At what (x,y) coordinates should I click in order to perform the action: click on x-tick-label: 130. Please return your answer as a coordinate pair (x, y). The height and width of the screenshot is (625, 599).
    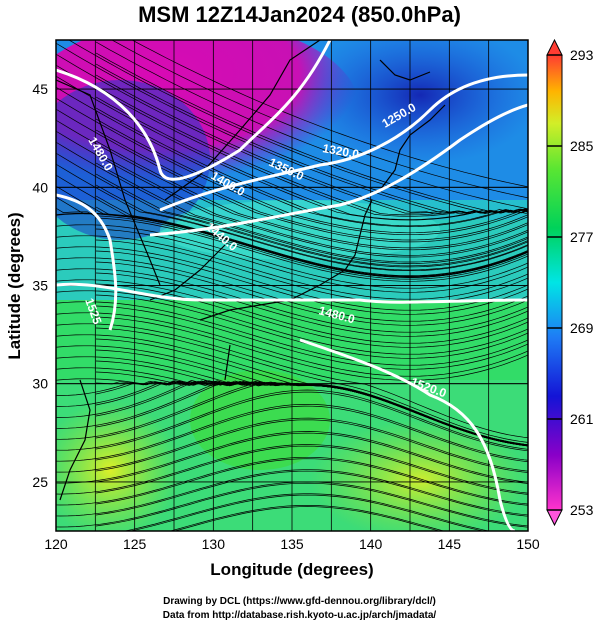
    Looking at the image, I should click on (214, 544).